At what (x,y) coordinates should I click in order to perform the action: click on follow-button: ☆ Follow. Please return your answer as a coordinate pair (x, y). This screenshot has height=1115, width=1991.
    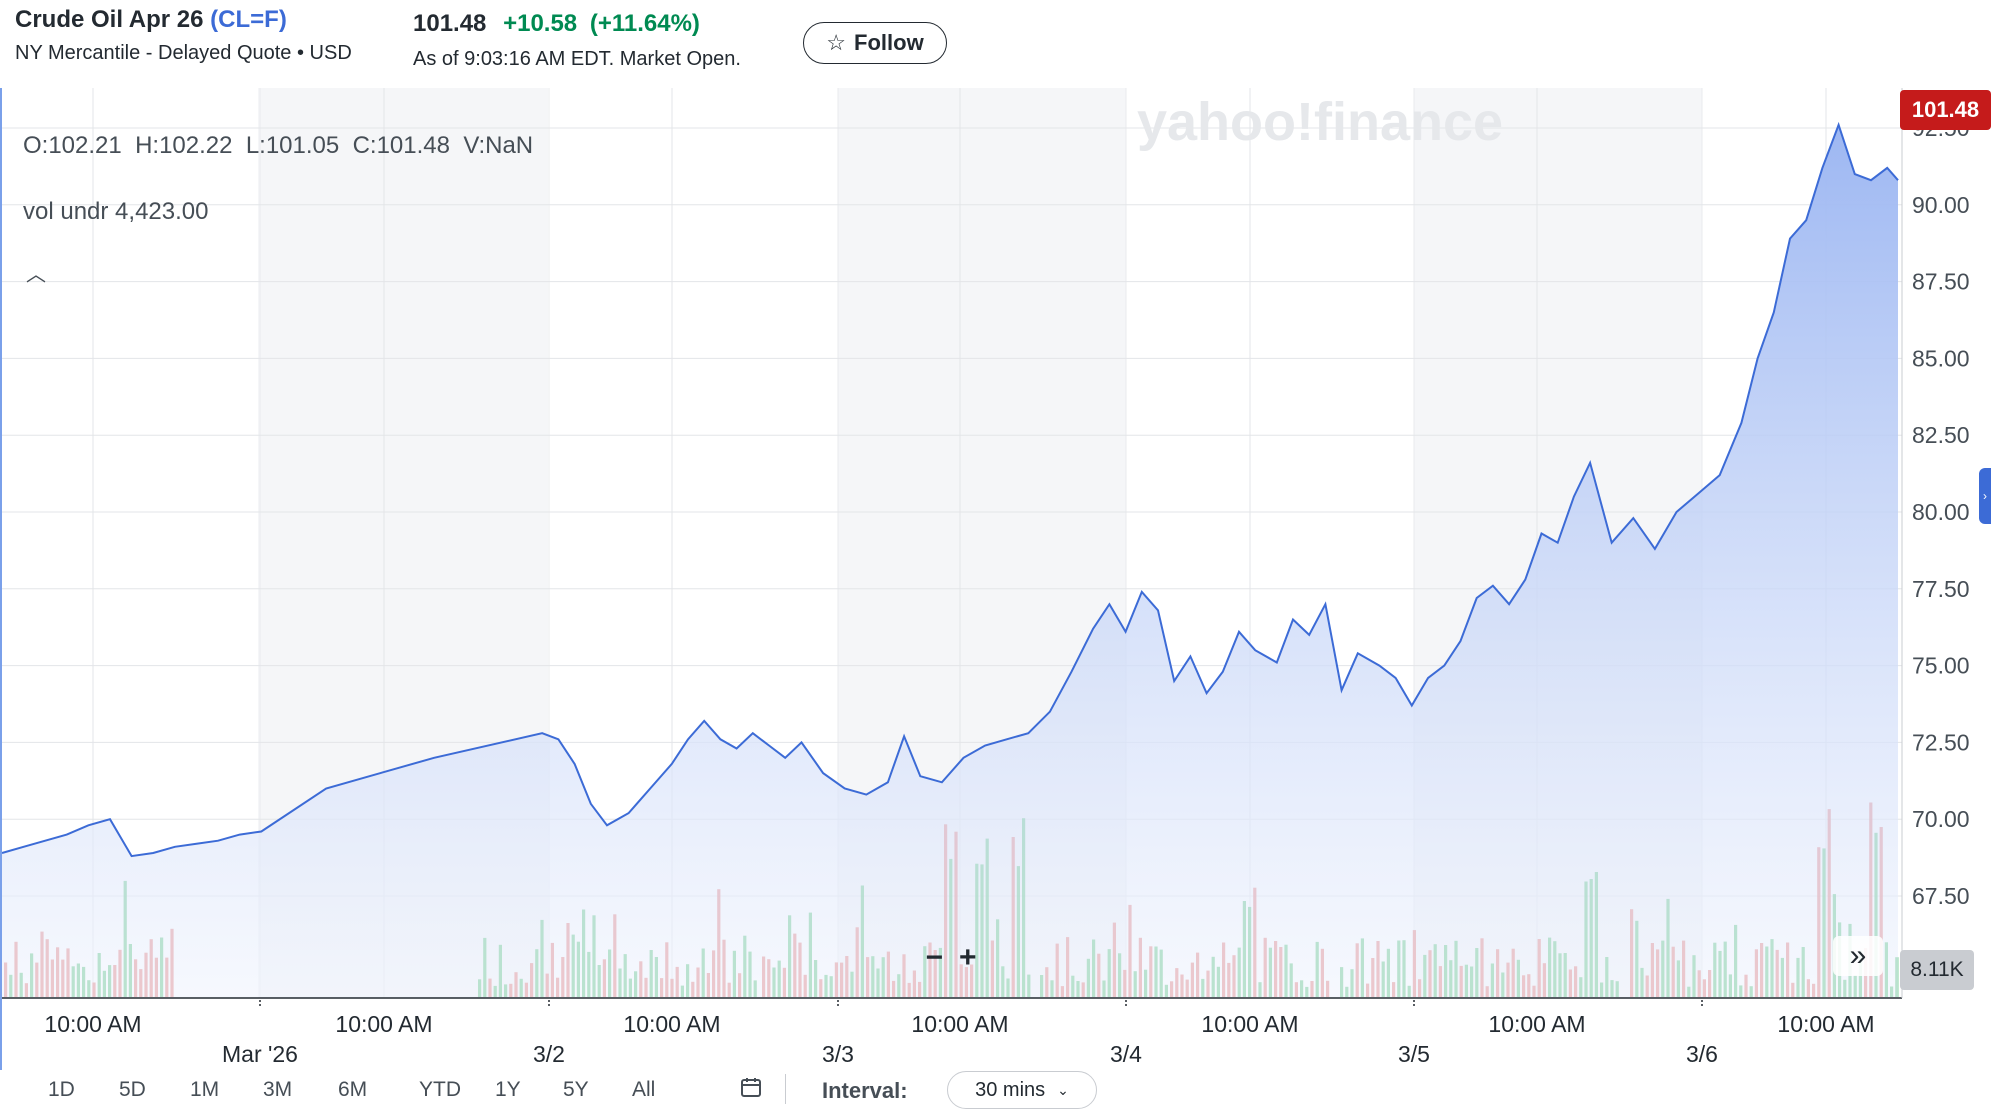
    Looking at the image, I should click on (875, 43).